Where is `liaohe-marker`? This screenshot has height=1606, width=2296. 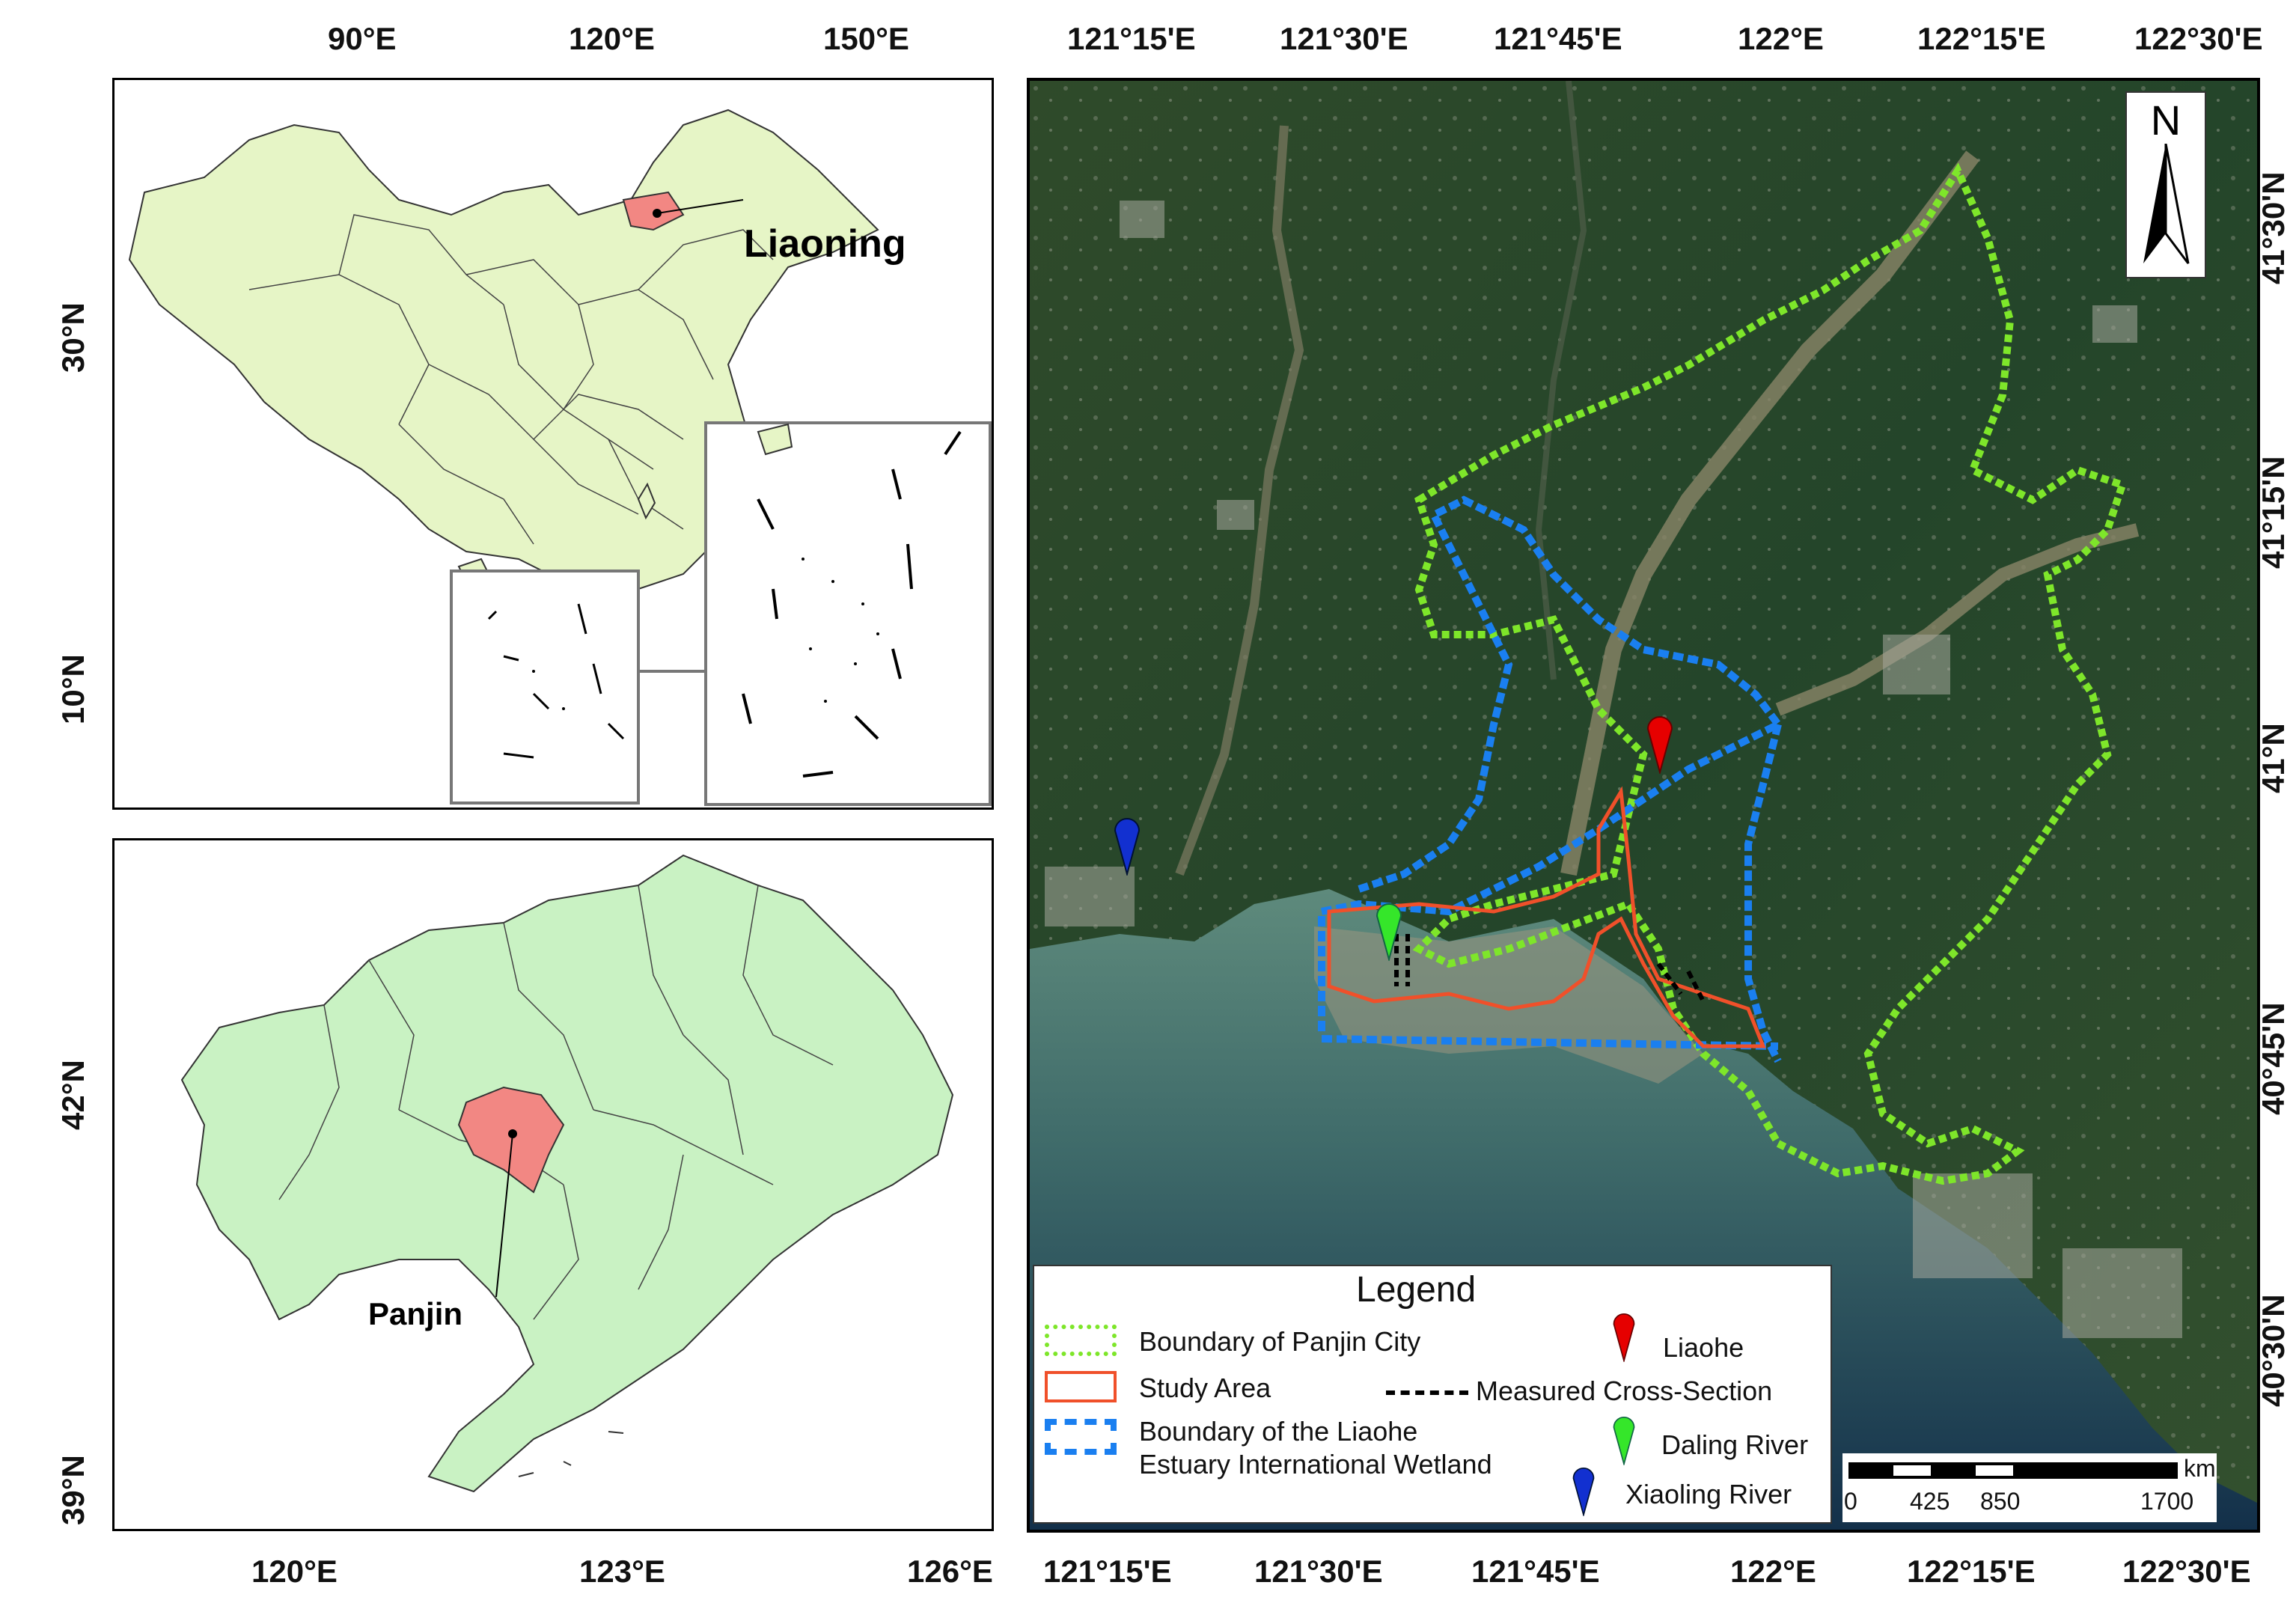
liaohe-marker is located at coordinates (1659, 745).